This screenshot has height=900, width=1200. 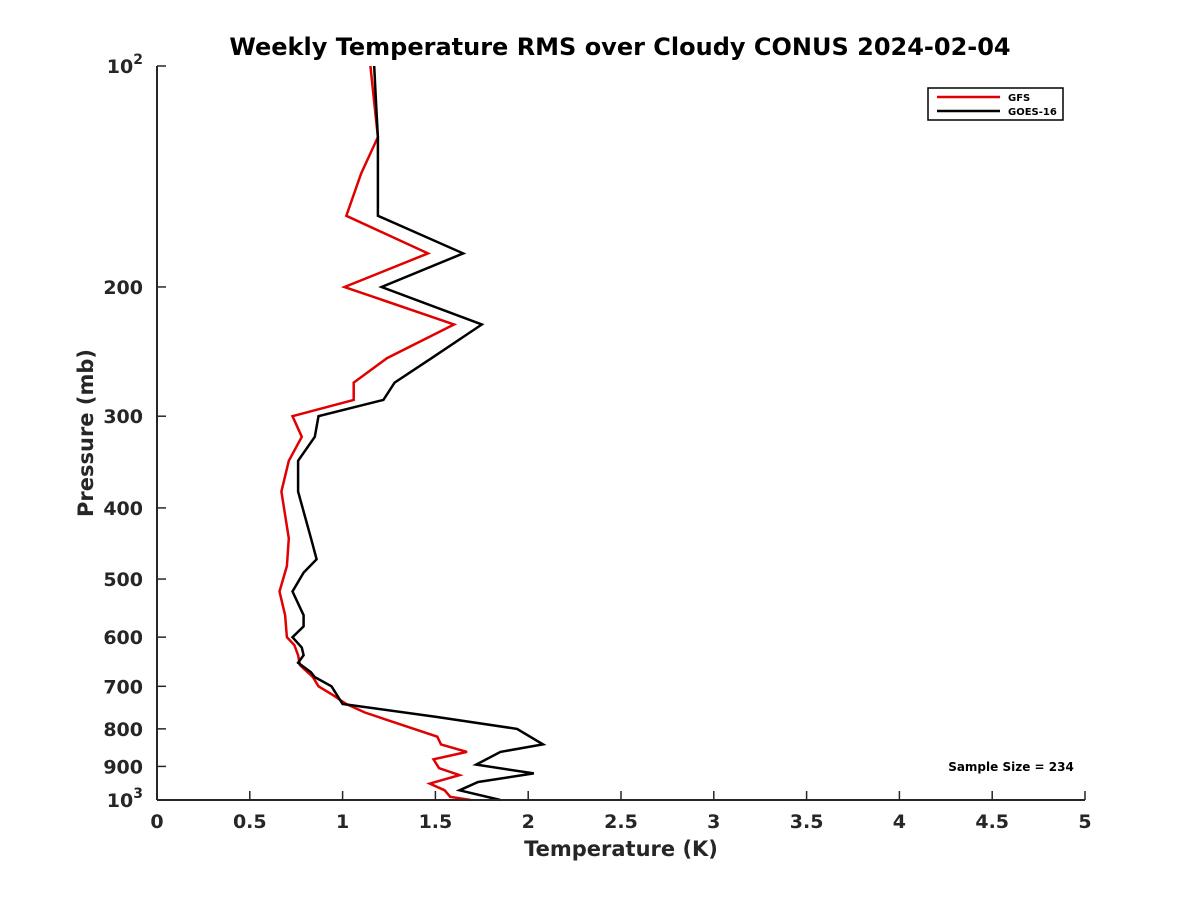 I want to click on x-ticks: 0 0.5 1 1.5 2 2.5 3 3.5 4 4.5 5, so click(x=621, y=812).